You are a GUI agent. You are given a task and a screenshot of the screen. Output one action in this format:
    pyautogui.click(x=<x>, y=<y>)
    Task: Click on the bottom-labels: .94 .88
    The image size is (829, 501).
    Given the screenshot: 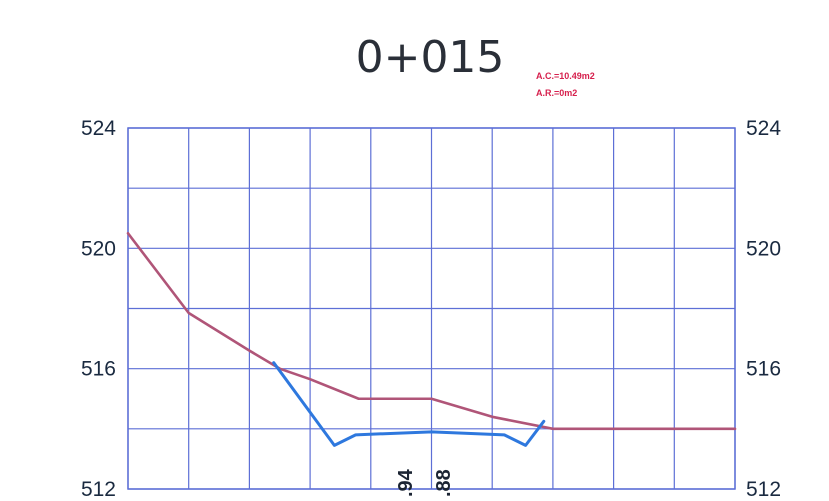 What is the action you would take?
    pyautogui.click(x=425, y=482)
    